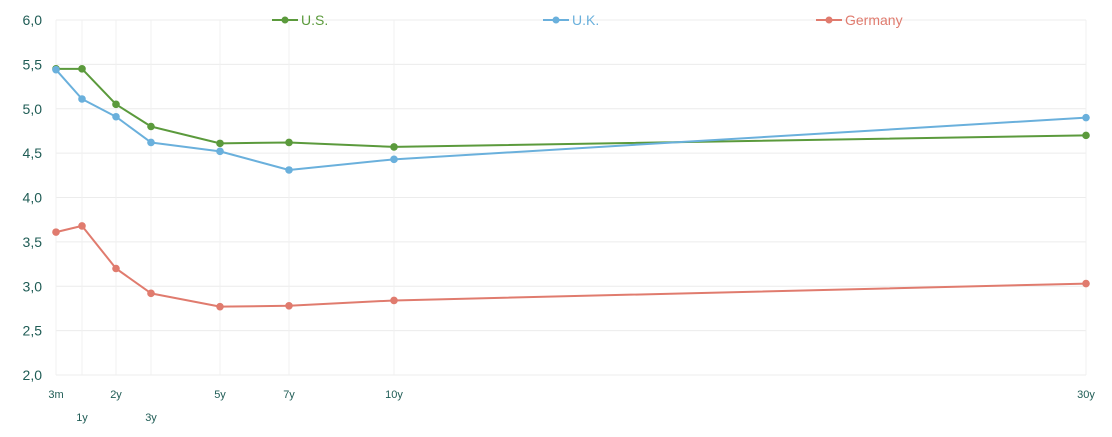 This screenshot has height=437, width=1112. What do you see at coordinates (33, 331) in the screenshot?
I see `y-tick-label: 2,5` at bounding box center [33, 331].